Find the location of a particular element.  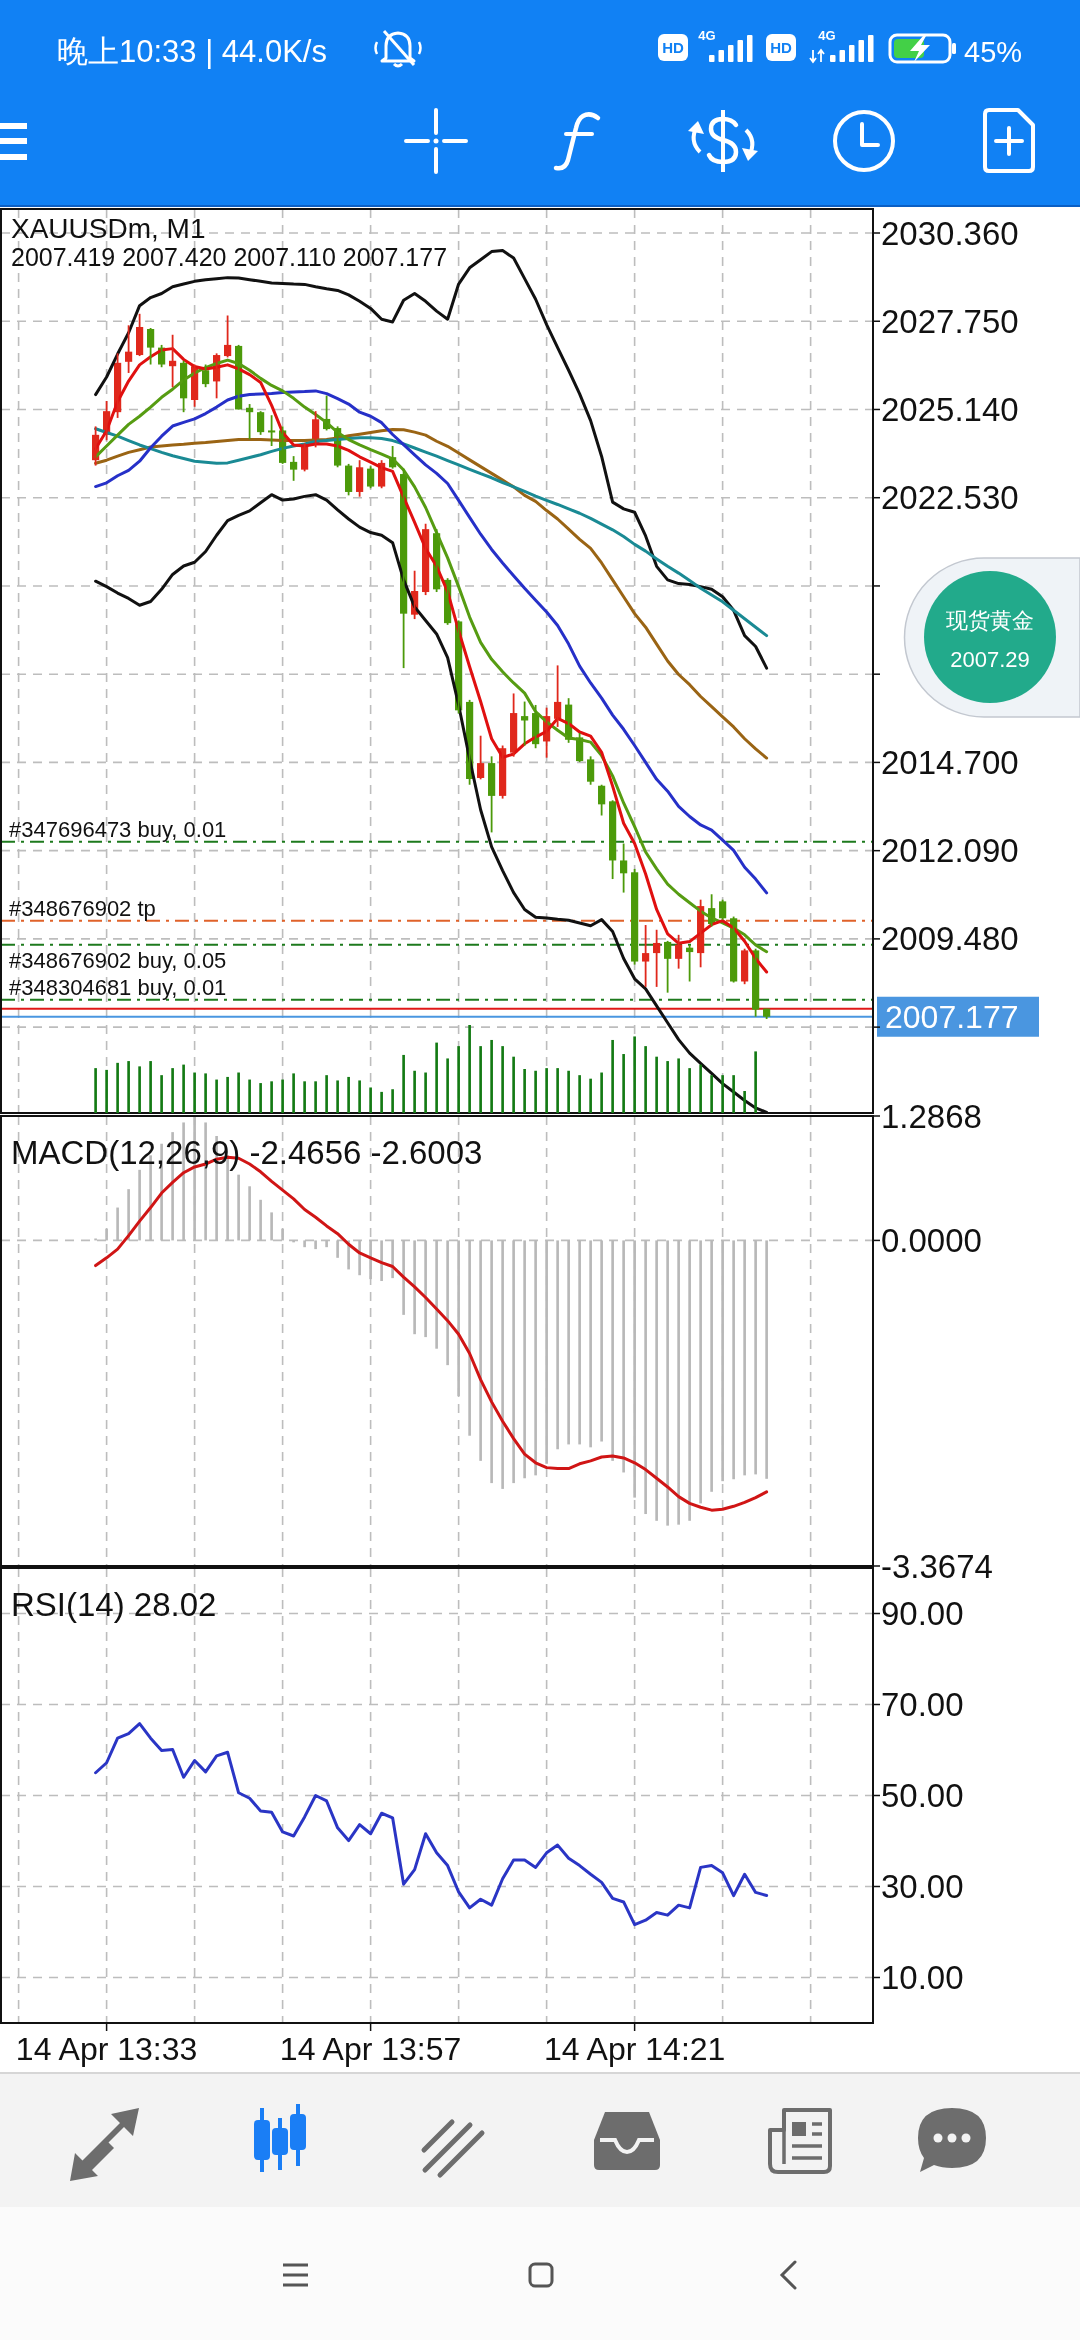

ref-line-label: #347696473 buy, 0.01 is located at coordinates (118, 829).